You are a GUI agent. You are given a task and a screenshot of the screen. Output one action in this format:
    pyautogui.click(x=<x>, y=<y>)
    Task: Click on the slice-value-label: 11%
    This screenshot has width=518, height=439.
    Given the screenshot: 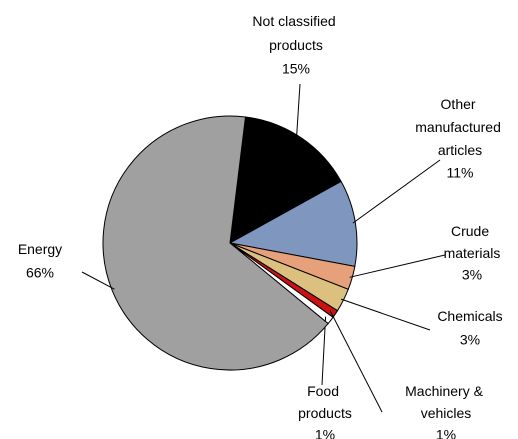 What is the action you would take?
    pyautogui.click(x=460, y=173)
    